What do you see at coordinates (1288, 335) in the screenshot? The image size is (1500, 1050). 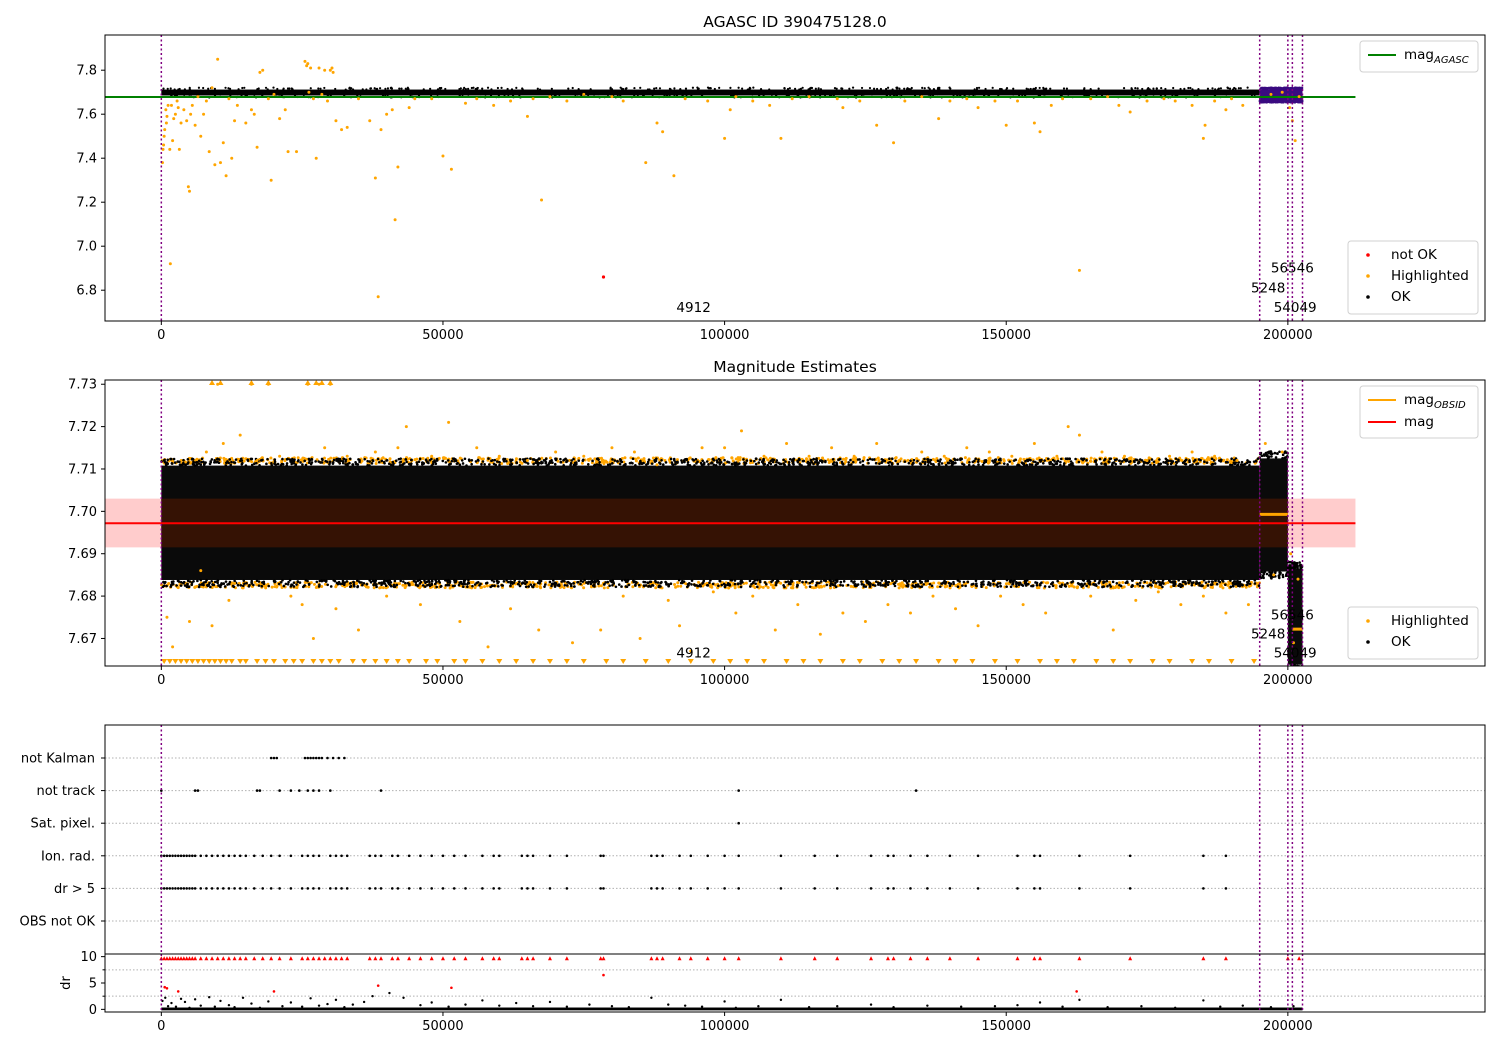 I see `x-tick-label: 200000` at bounding box center [1288, 335].